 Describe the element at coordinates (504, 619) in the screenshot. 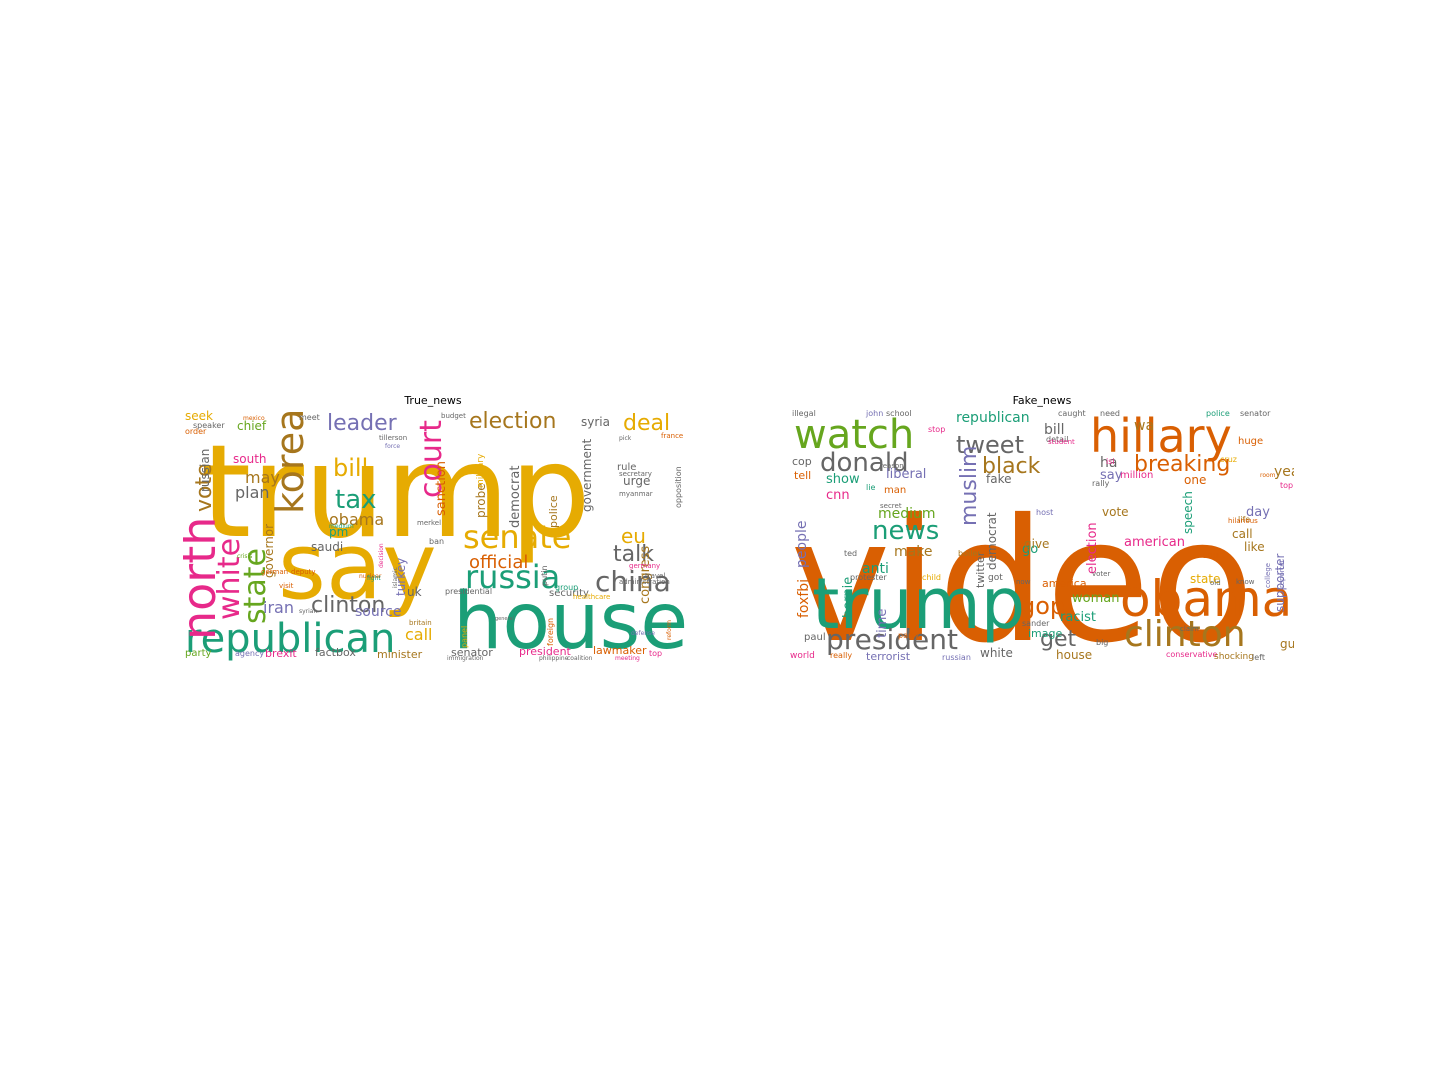

I see `word-general: general` at that location.